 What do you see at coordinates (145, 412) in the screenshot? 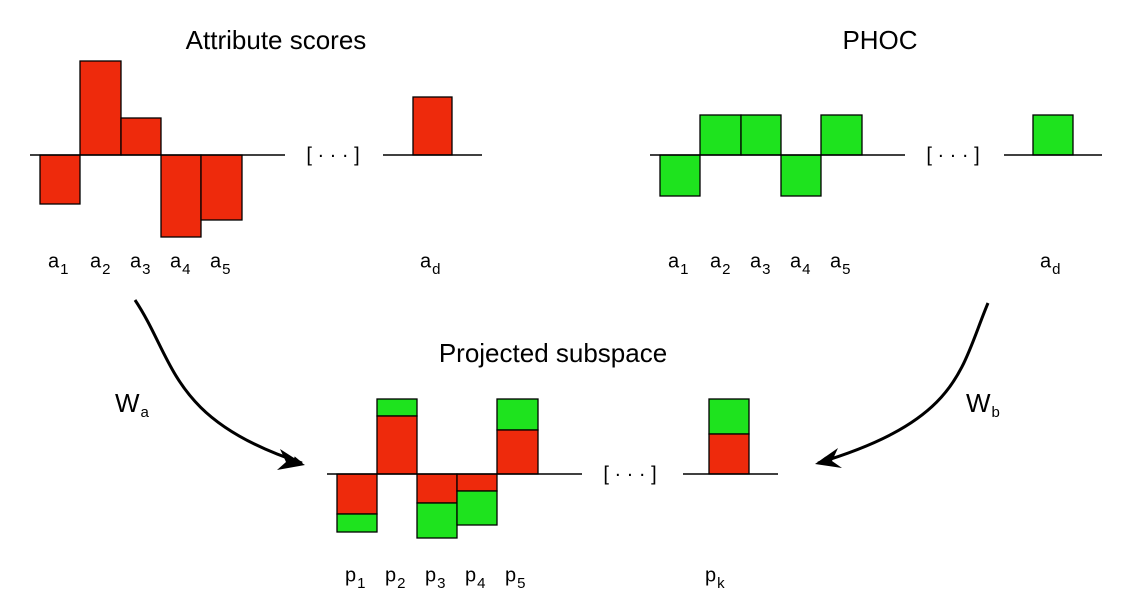
I see `label-subscript: a` at bounding box center [145, 412].